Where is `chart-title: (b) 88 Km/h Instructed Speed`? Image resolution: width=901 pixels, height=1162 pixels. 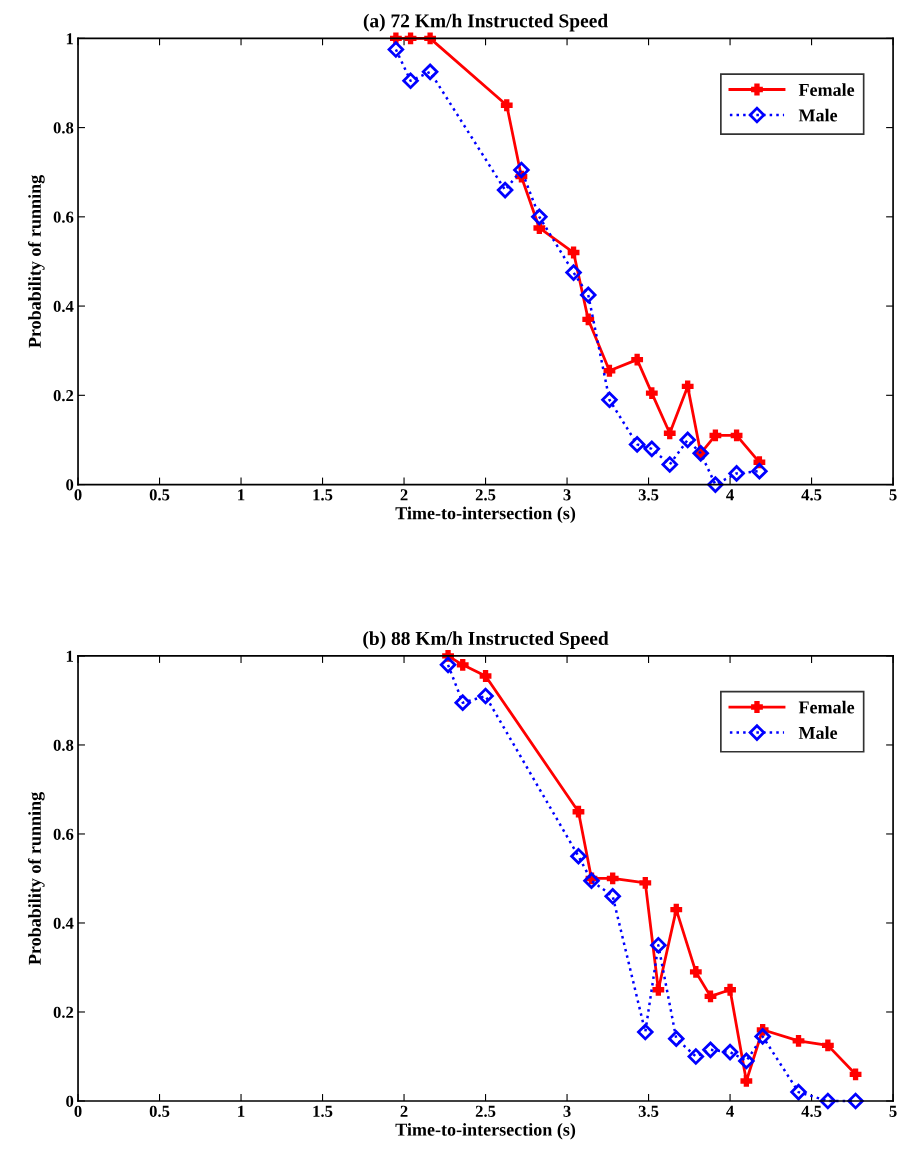
chart-title: (b) 88 Km/h Instructed Speed is located at coordinates (486, 640).